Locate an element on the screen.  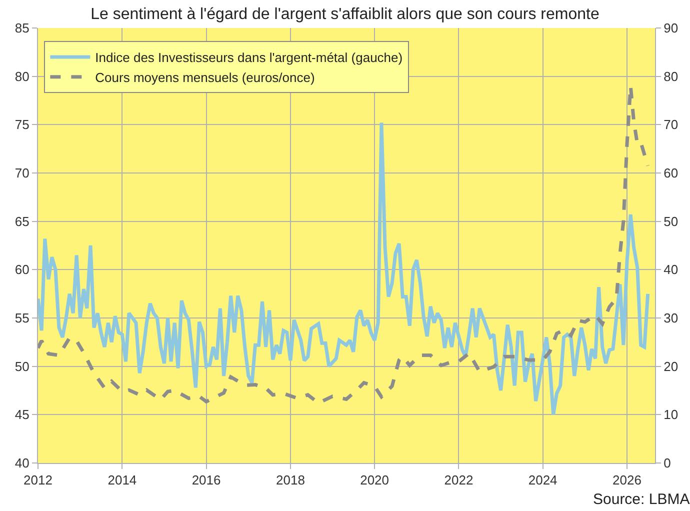
x-tick-label: 2026 is located at coordinates (627, 480).